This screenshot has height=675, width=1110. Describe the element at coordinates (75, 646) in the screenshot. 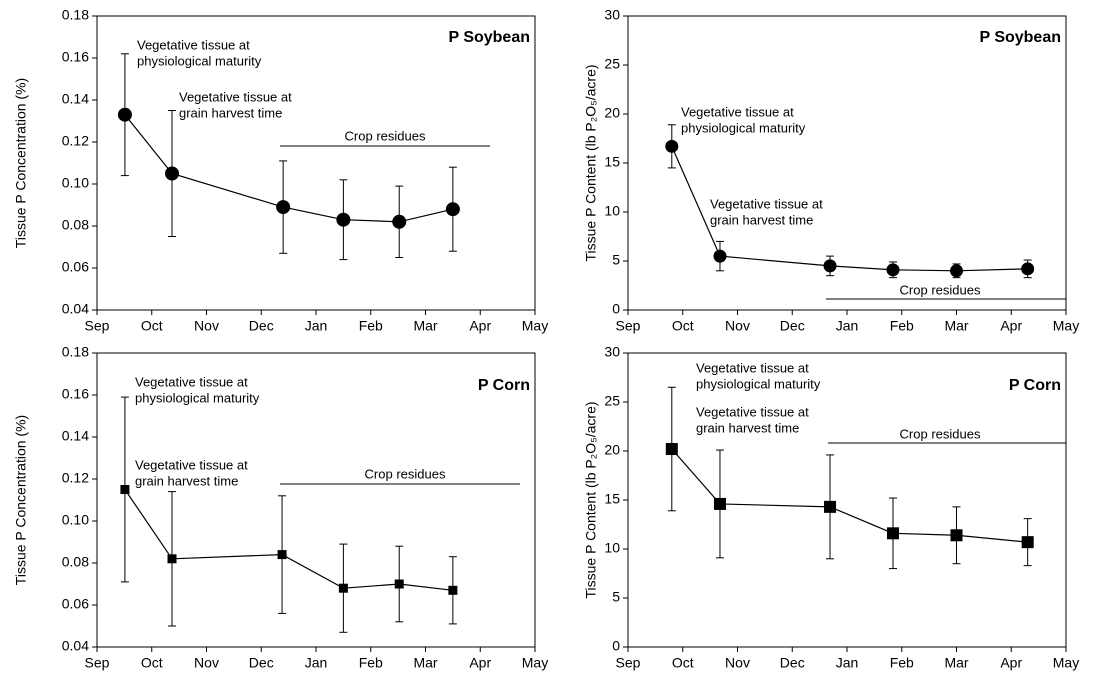

I see `y-tick-label: 0.04` at that location.